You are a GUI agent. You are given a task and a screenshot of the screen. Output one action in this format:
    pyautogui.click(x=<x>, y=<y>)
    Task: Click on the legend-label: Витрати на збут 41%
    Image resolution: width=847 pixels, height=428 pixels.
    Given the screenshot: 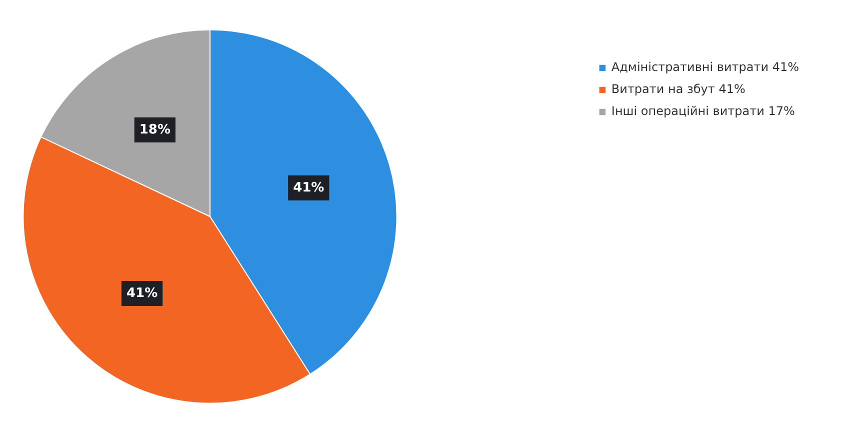 What is the action you would take?
    pyautogui.click(x=678, y=89)
    